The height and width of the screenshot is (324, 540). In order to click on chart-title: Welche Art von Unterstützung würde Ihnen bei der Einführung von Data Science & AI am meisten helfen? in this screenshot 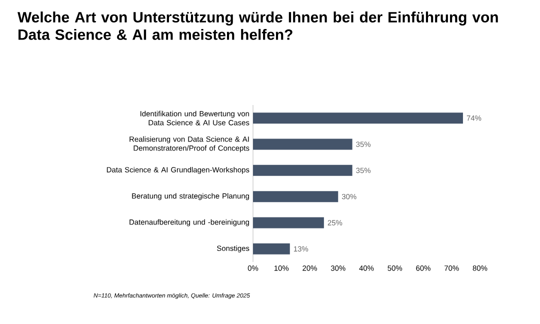, I will do `click(258, 26)`.